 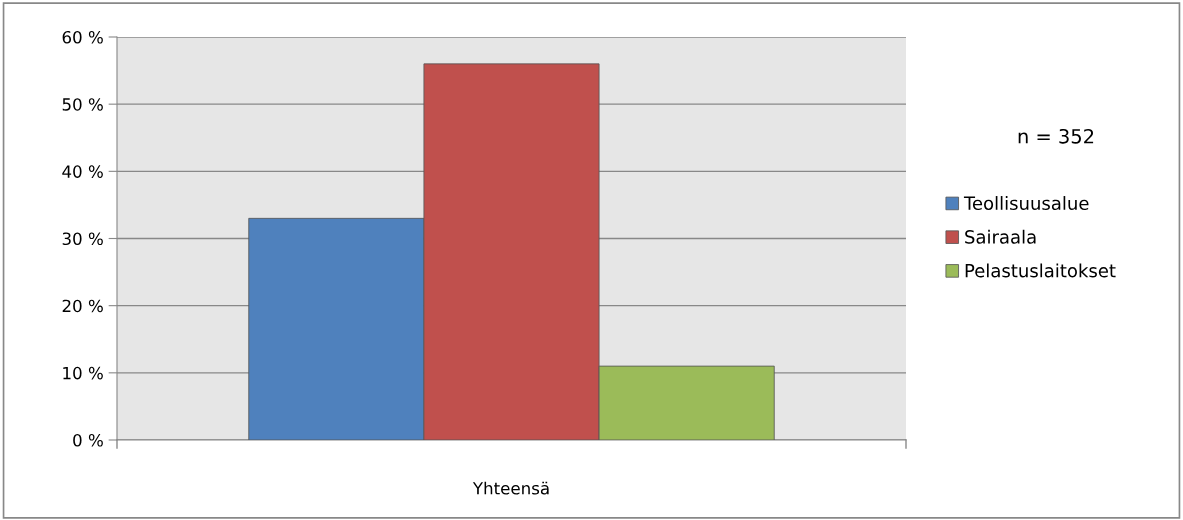 What do you see at coordinates (82, 37) in the screenshot?
I see `y-tick-label: 60 %` at bounding box center [82, 37].